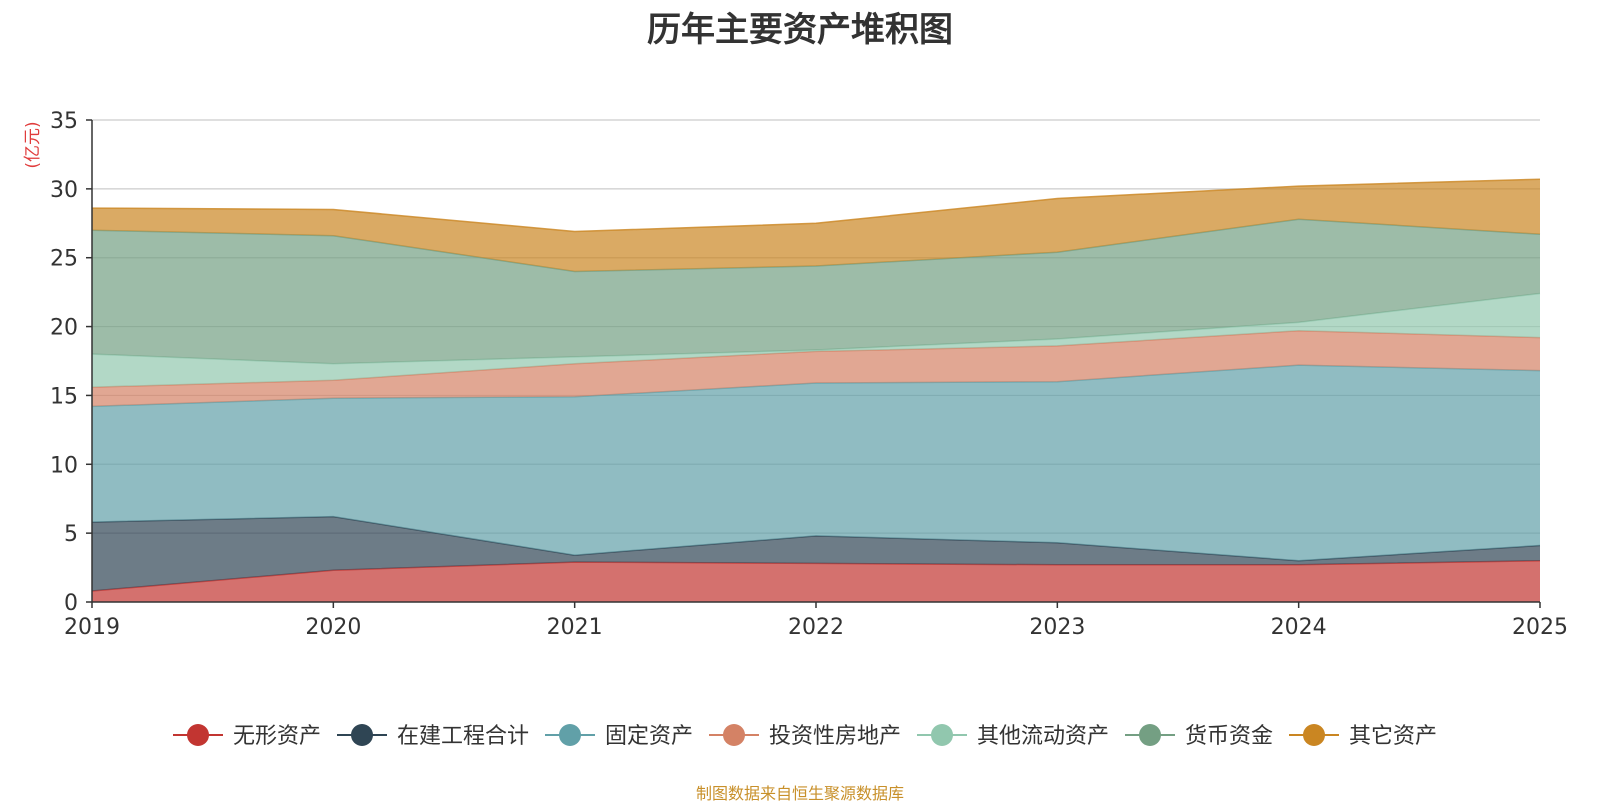  What do you see at coordinates (575, 627) in the screenshot?
I see `x-tick-label: 2021` at bounding box center [575, 627].